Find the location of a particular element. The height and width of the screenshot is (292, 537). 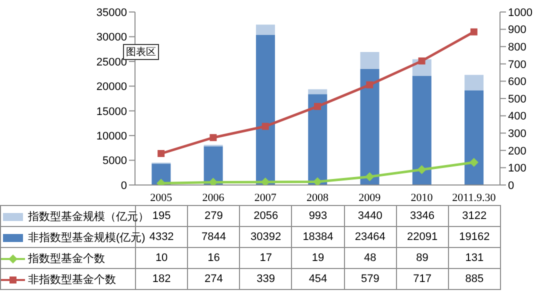

y2-tick-label: 500 is located at coordinates (517, 99).